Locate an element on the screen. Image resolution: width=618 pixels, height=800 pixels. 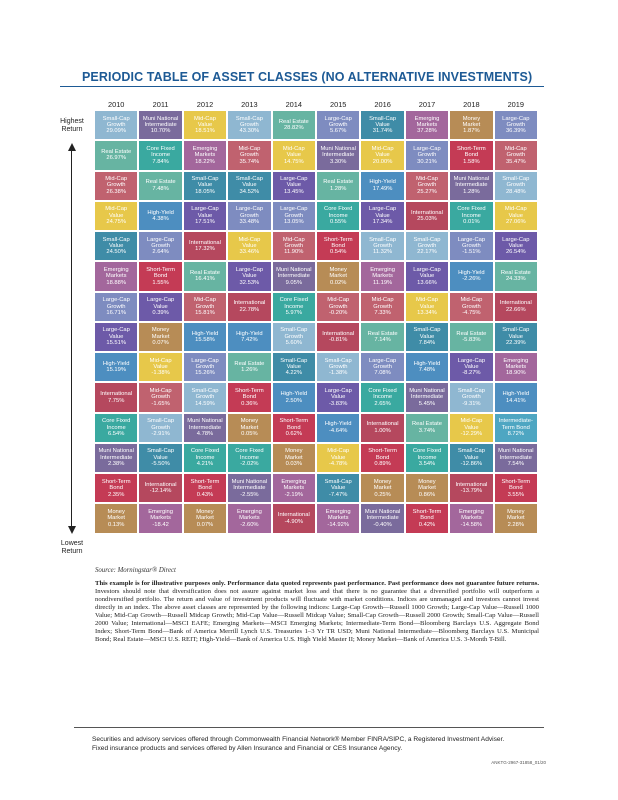
asset-cell: Small-Cap Value 4.22% is located at coordinates (293, 367).